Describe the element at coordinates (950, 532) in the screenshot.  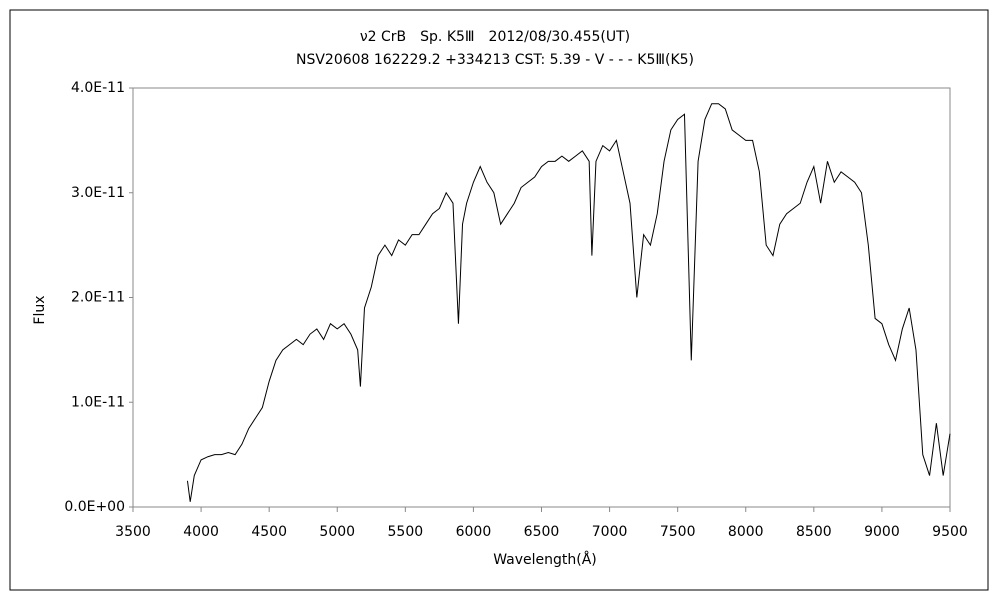
I see `x-tick-label: 9500` at that location.